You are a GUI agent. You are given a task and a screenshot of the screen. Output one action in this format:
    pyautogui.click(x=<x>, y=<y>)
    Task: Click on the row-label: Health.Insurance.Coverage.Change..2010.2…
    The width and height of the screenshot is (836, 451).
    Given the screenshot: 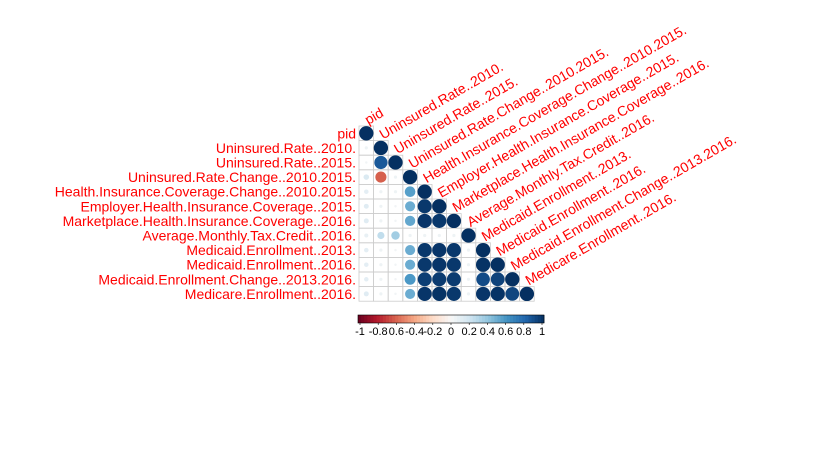 What is the action you would take?
    pyautogui.click(x=205, y=192)
    